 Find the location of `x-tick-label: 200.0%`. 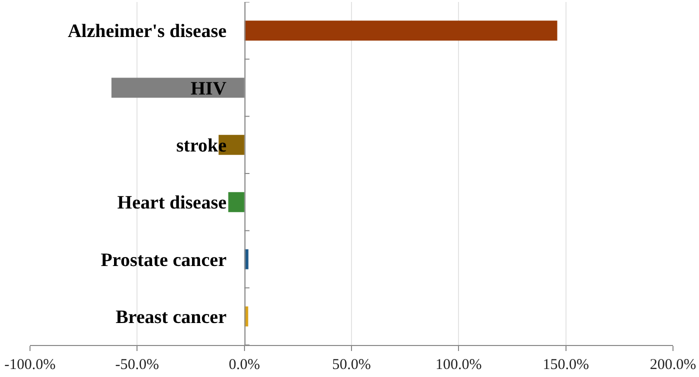

x-tick-label: 200.0% is located at coordinates (673, 365).